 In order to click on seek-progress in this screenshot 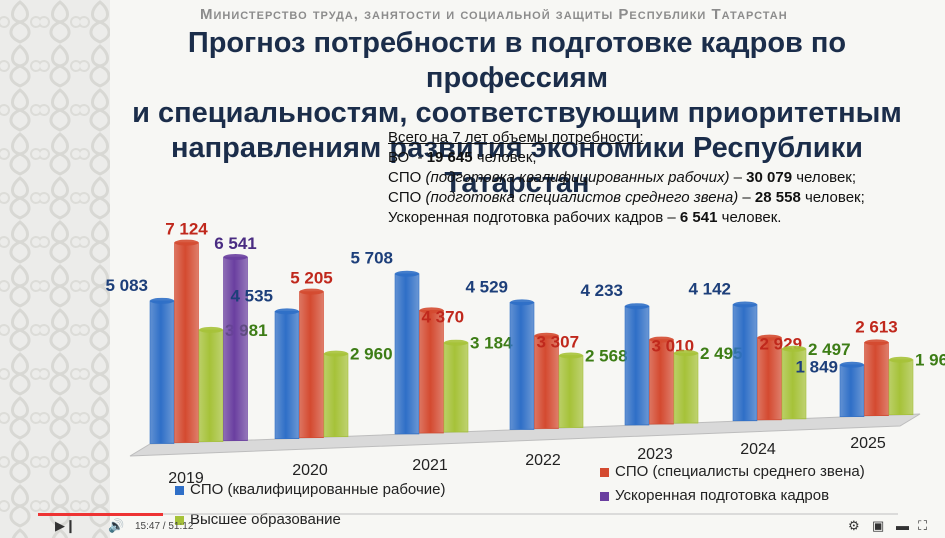, I will do `click(100, 514)`.